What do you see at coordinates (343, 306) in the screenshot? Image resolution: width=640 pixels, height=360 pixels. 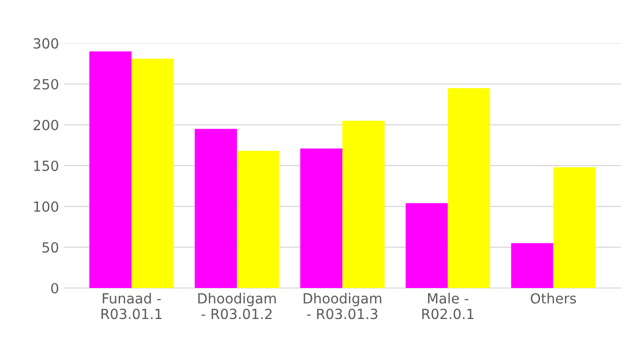 I see `x-tick-label: Dhoodigam - R03.01.3` at bounding box center [343, 306].